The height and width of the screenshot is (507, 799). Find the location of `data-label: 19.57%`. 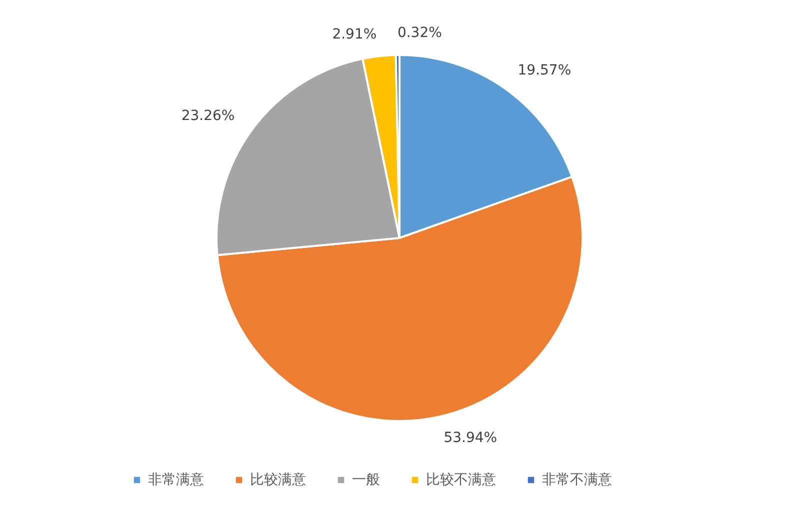

data-label: 19.57% is located at coordinates (545, 70).